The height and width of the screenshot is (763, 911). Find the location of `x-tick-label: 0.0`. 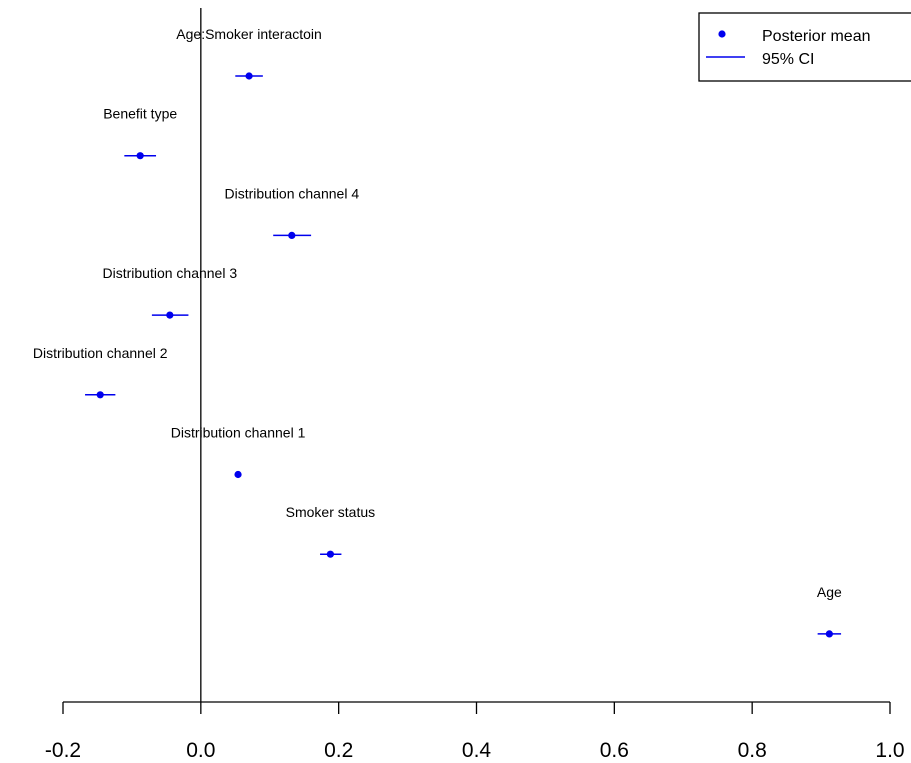

x-tick-label: 0.0 is located at coordinates (200, 750).